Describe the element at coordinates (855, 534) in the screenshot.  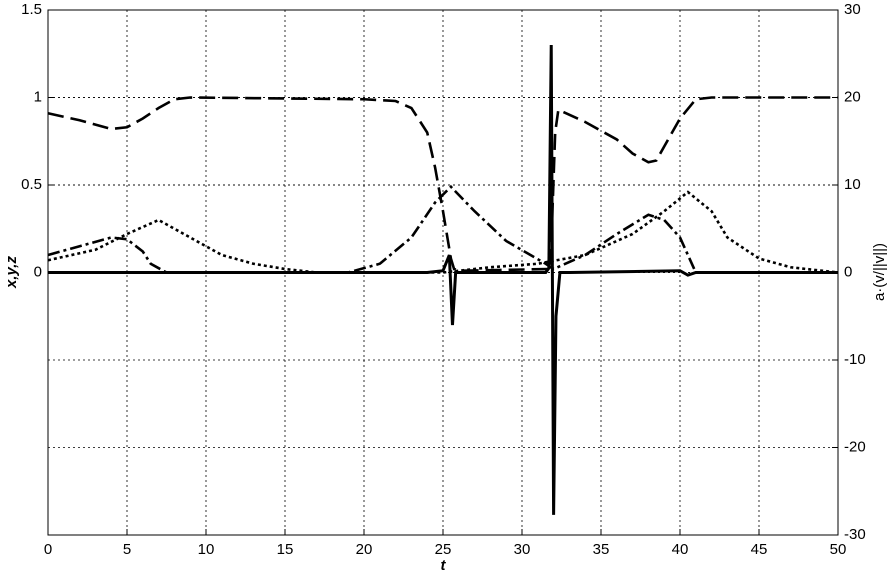
I see `y2-tick-label: -30` at that location.